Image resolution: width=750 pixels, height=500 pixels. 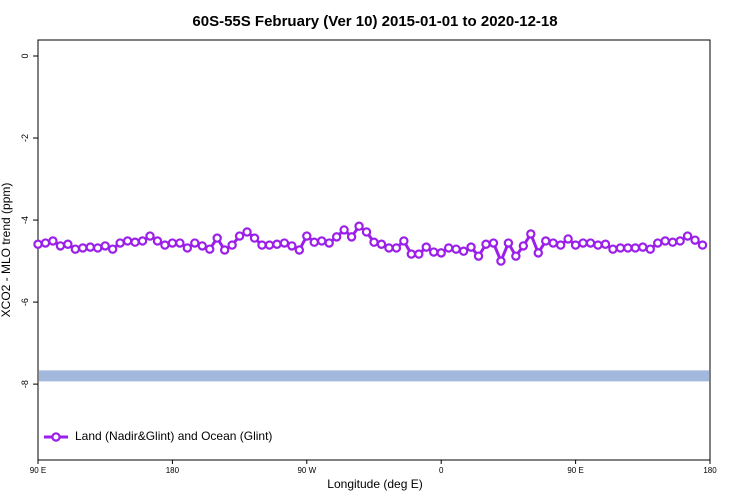 I want to click on legend-label: Land (Nadir&Glint) and Ocean (Glint), so click(x=173, y=436).